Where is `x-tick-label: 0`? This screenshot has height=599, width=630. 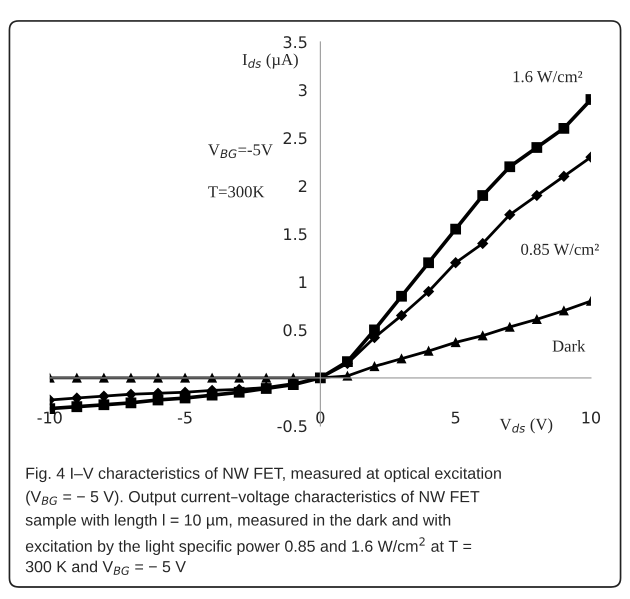 x-tick-label: 0 is located at coordinates (320, 418).